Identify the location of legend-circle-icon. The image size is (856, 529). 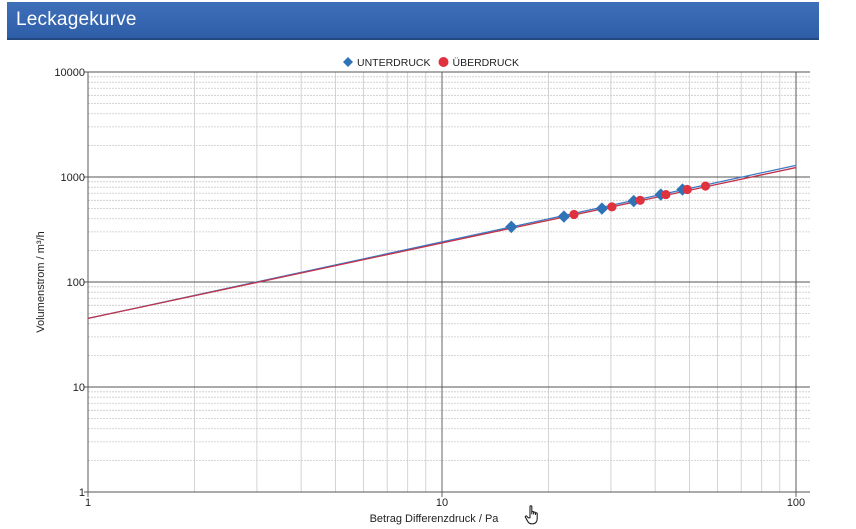
(443, 62).